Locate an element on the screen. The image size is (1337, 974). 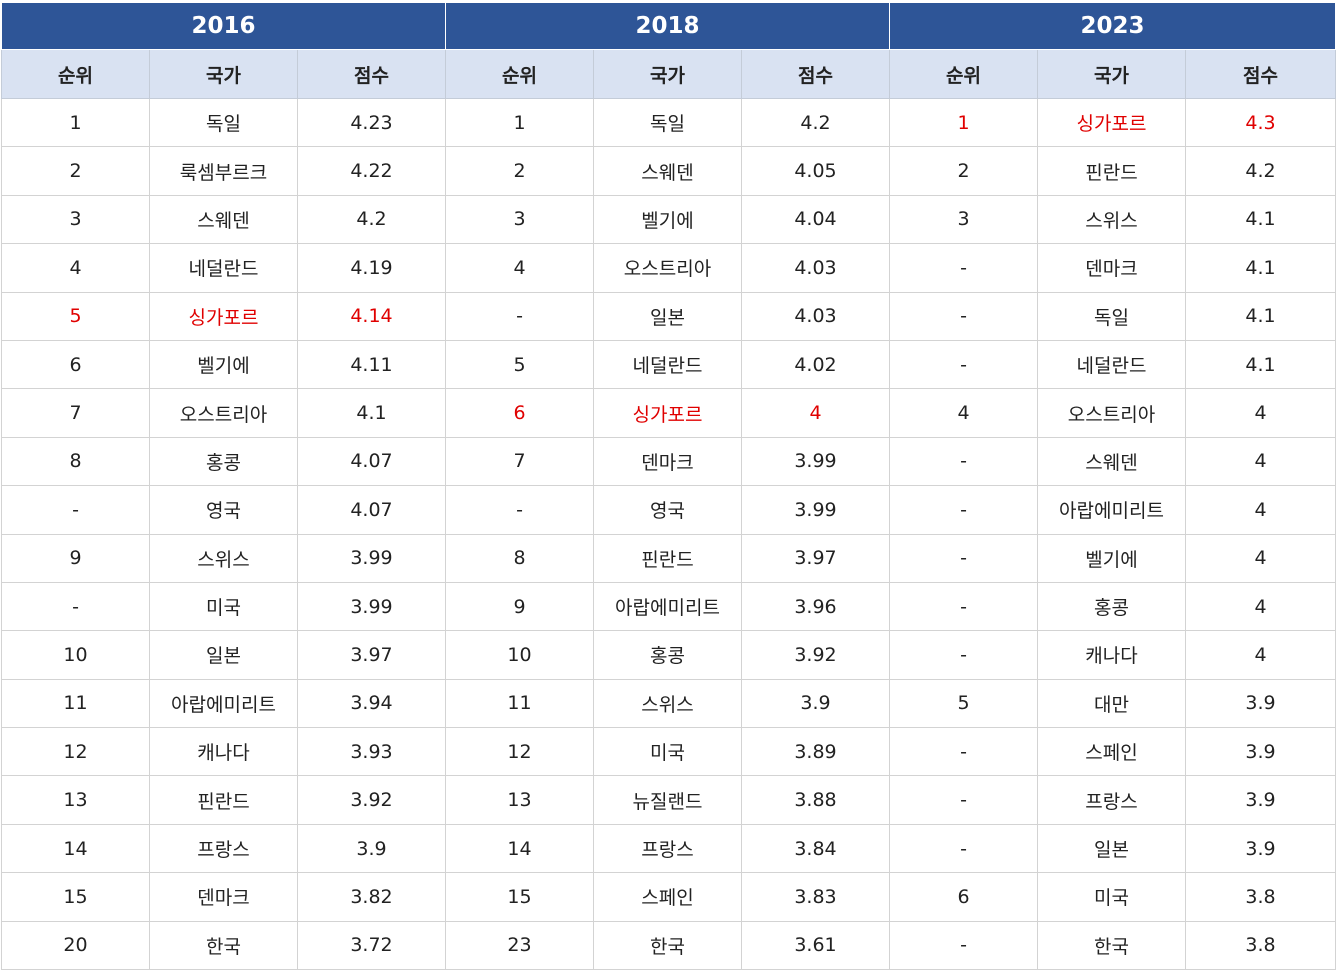
score-cell: 4.23 is located at coordinates (371, 122).